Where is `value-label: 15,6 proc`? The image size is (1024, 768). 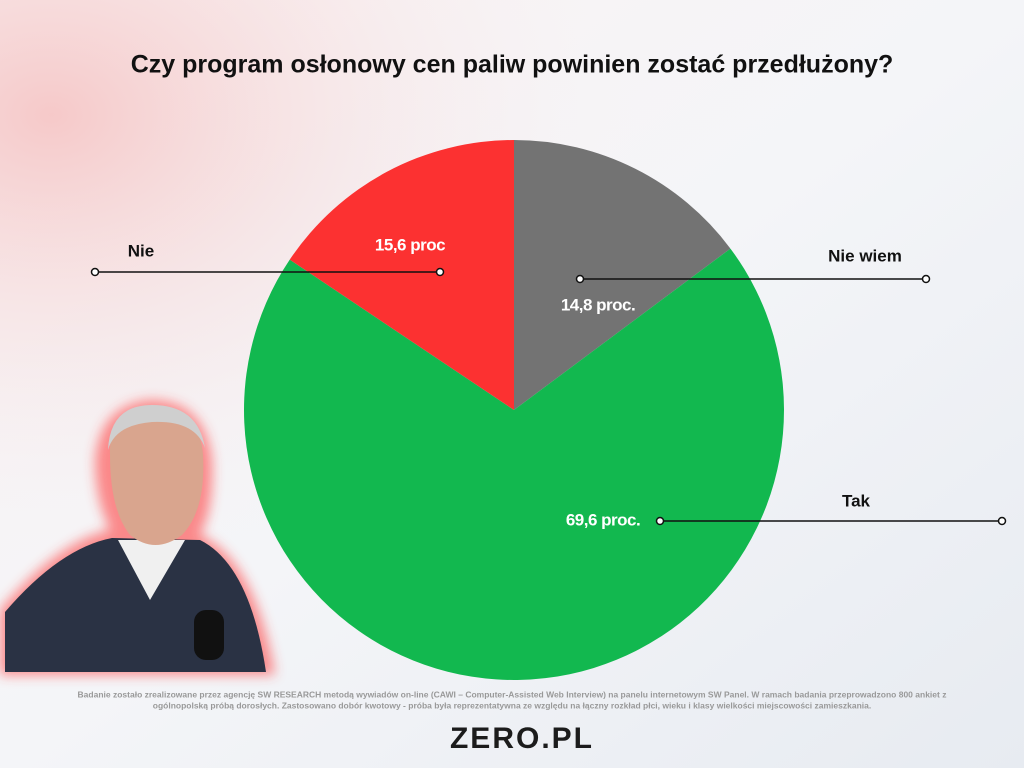
value-label: 15,6 proc is located at coordinates (410, 244).